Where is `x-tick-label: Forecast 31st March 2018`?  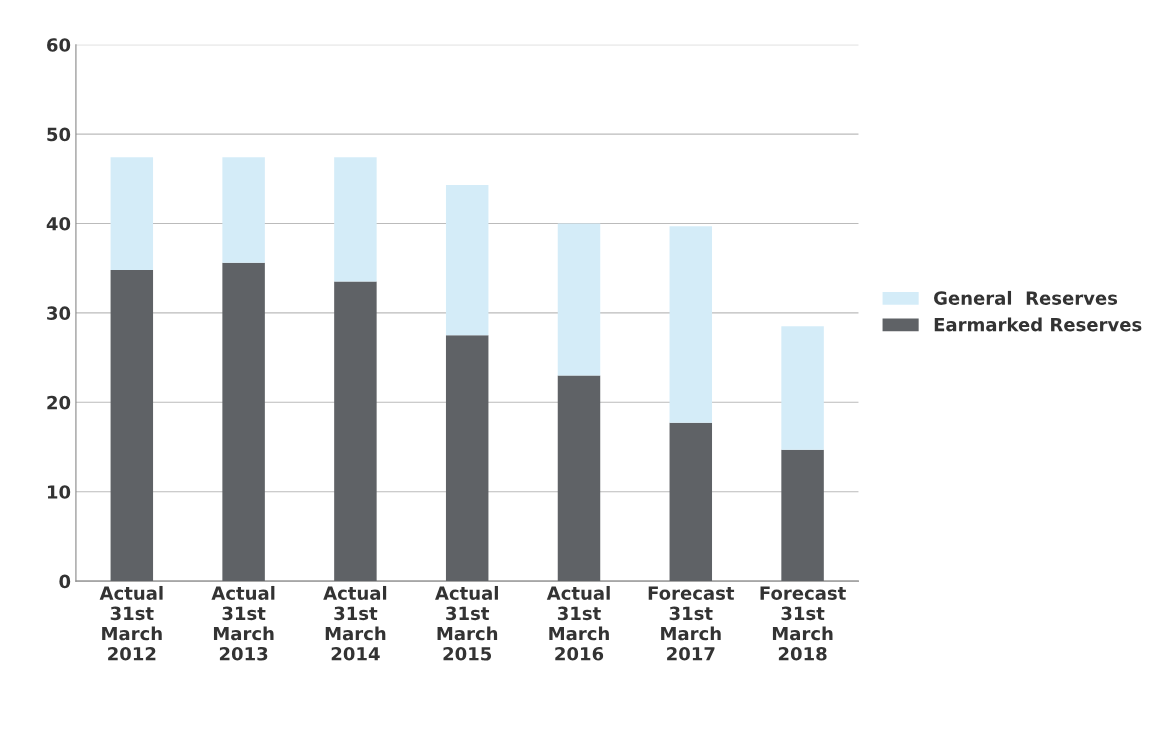 x-tick-label: Forecast 31st March 2018 is located at coordinates (803, 623).